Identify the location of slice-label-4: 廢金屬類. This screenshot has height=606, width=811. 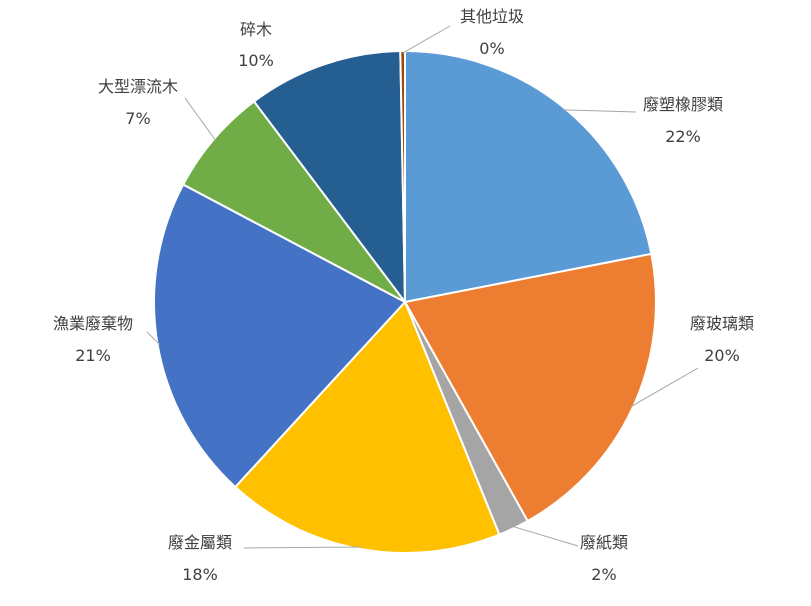
(200, 542).